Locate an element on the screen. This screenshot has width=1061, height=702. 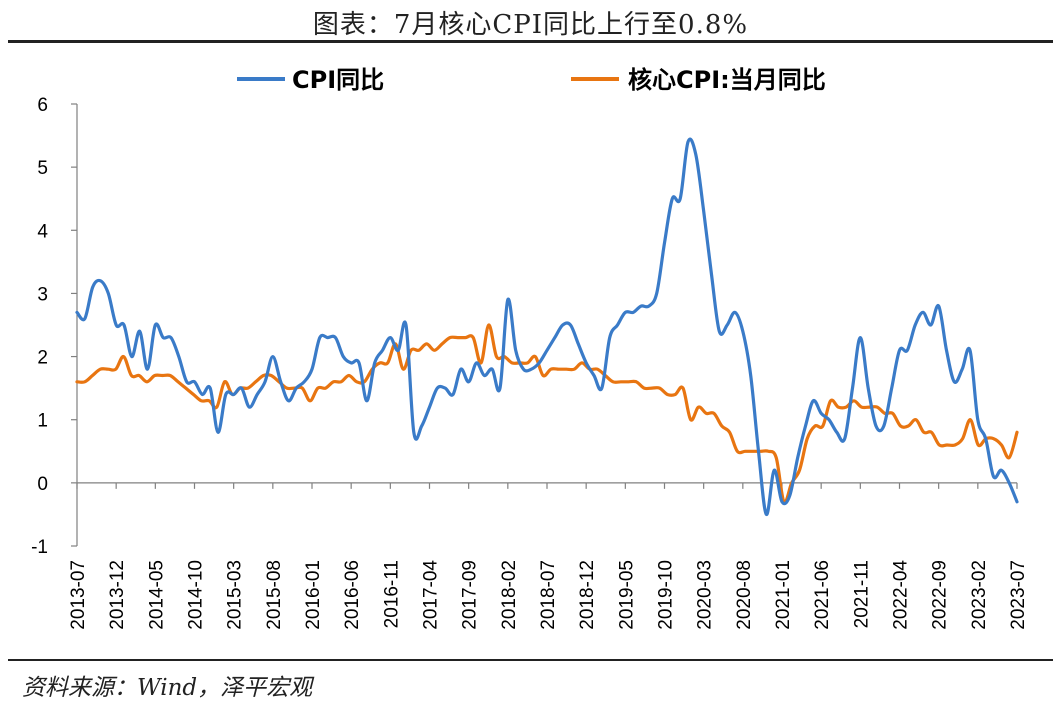
x-tick-label: 2016-11 is located at coordinates (391, 594).